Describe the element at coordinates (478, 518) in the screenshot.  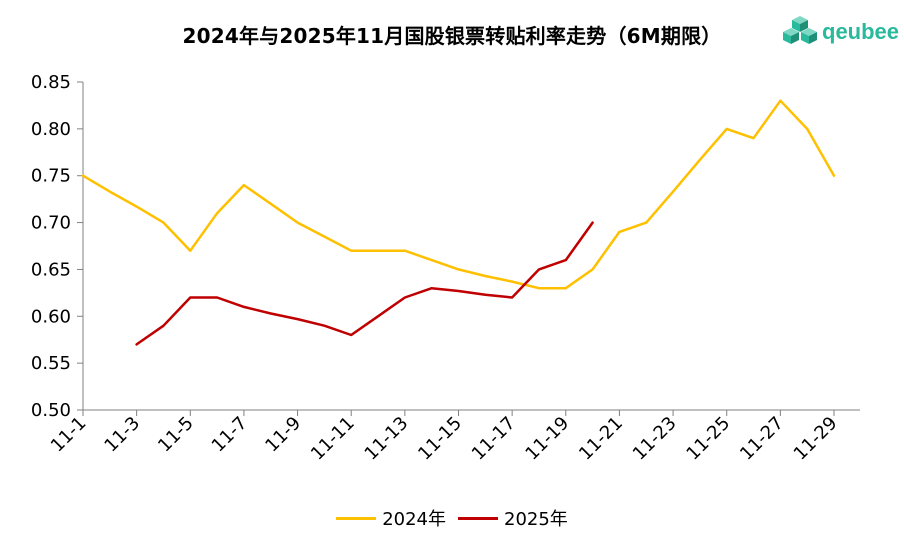
I see `legend-swatch-2025` at that location.